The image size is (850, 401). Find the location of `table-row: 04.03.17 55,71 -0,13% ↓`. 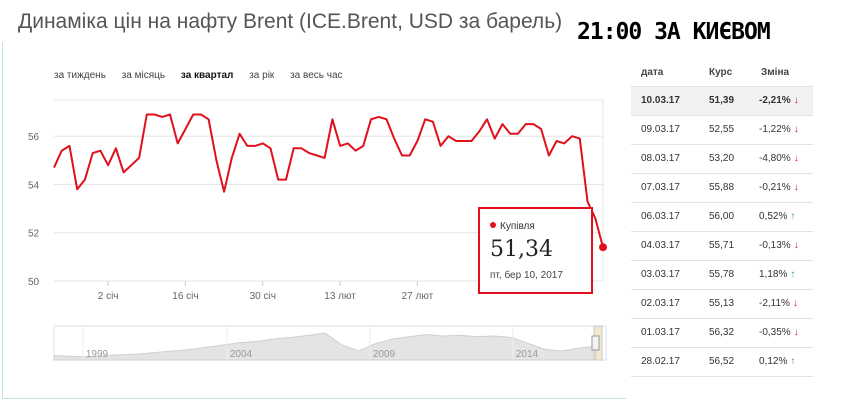

table-row: 04.03.17 55,71 -0,13% ↓ is located at coordinates (722, 246).